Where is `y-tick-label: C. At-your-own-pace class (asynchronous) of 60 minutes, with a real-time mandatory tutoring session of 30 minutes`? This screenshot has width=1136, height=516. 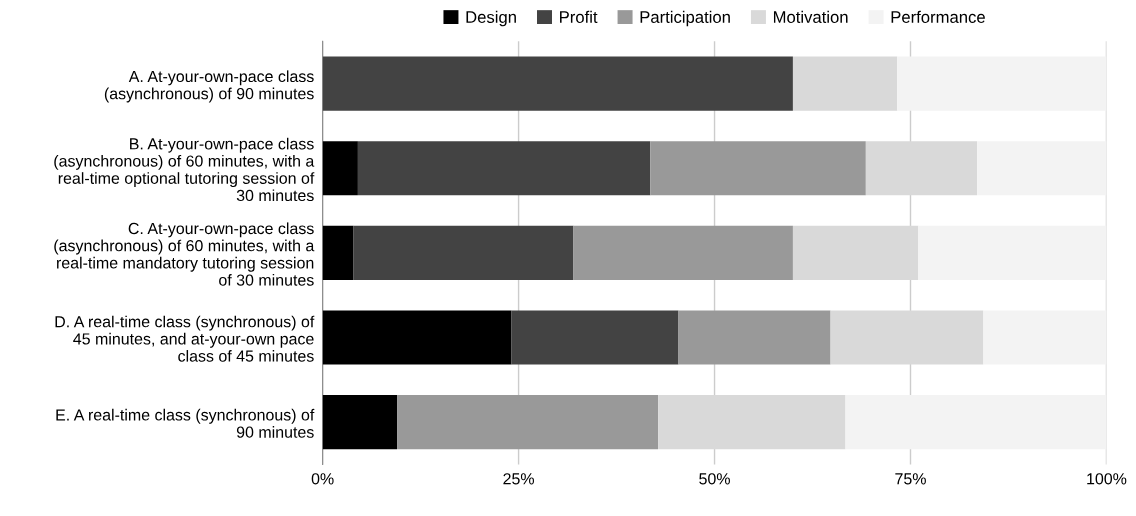 y-tick-label: C. At-your-own-pace class (asynchronous) of 60 minutes, with a real-time mandatory tutoring session of 30 minutes is located at coordinates (184, 254).